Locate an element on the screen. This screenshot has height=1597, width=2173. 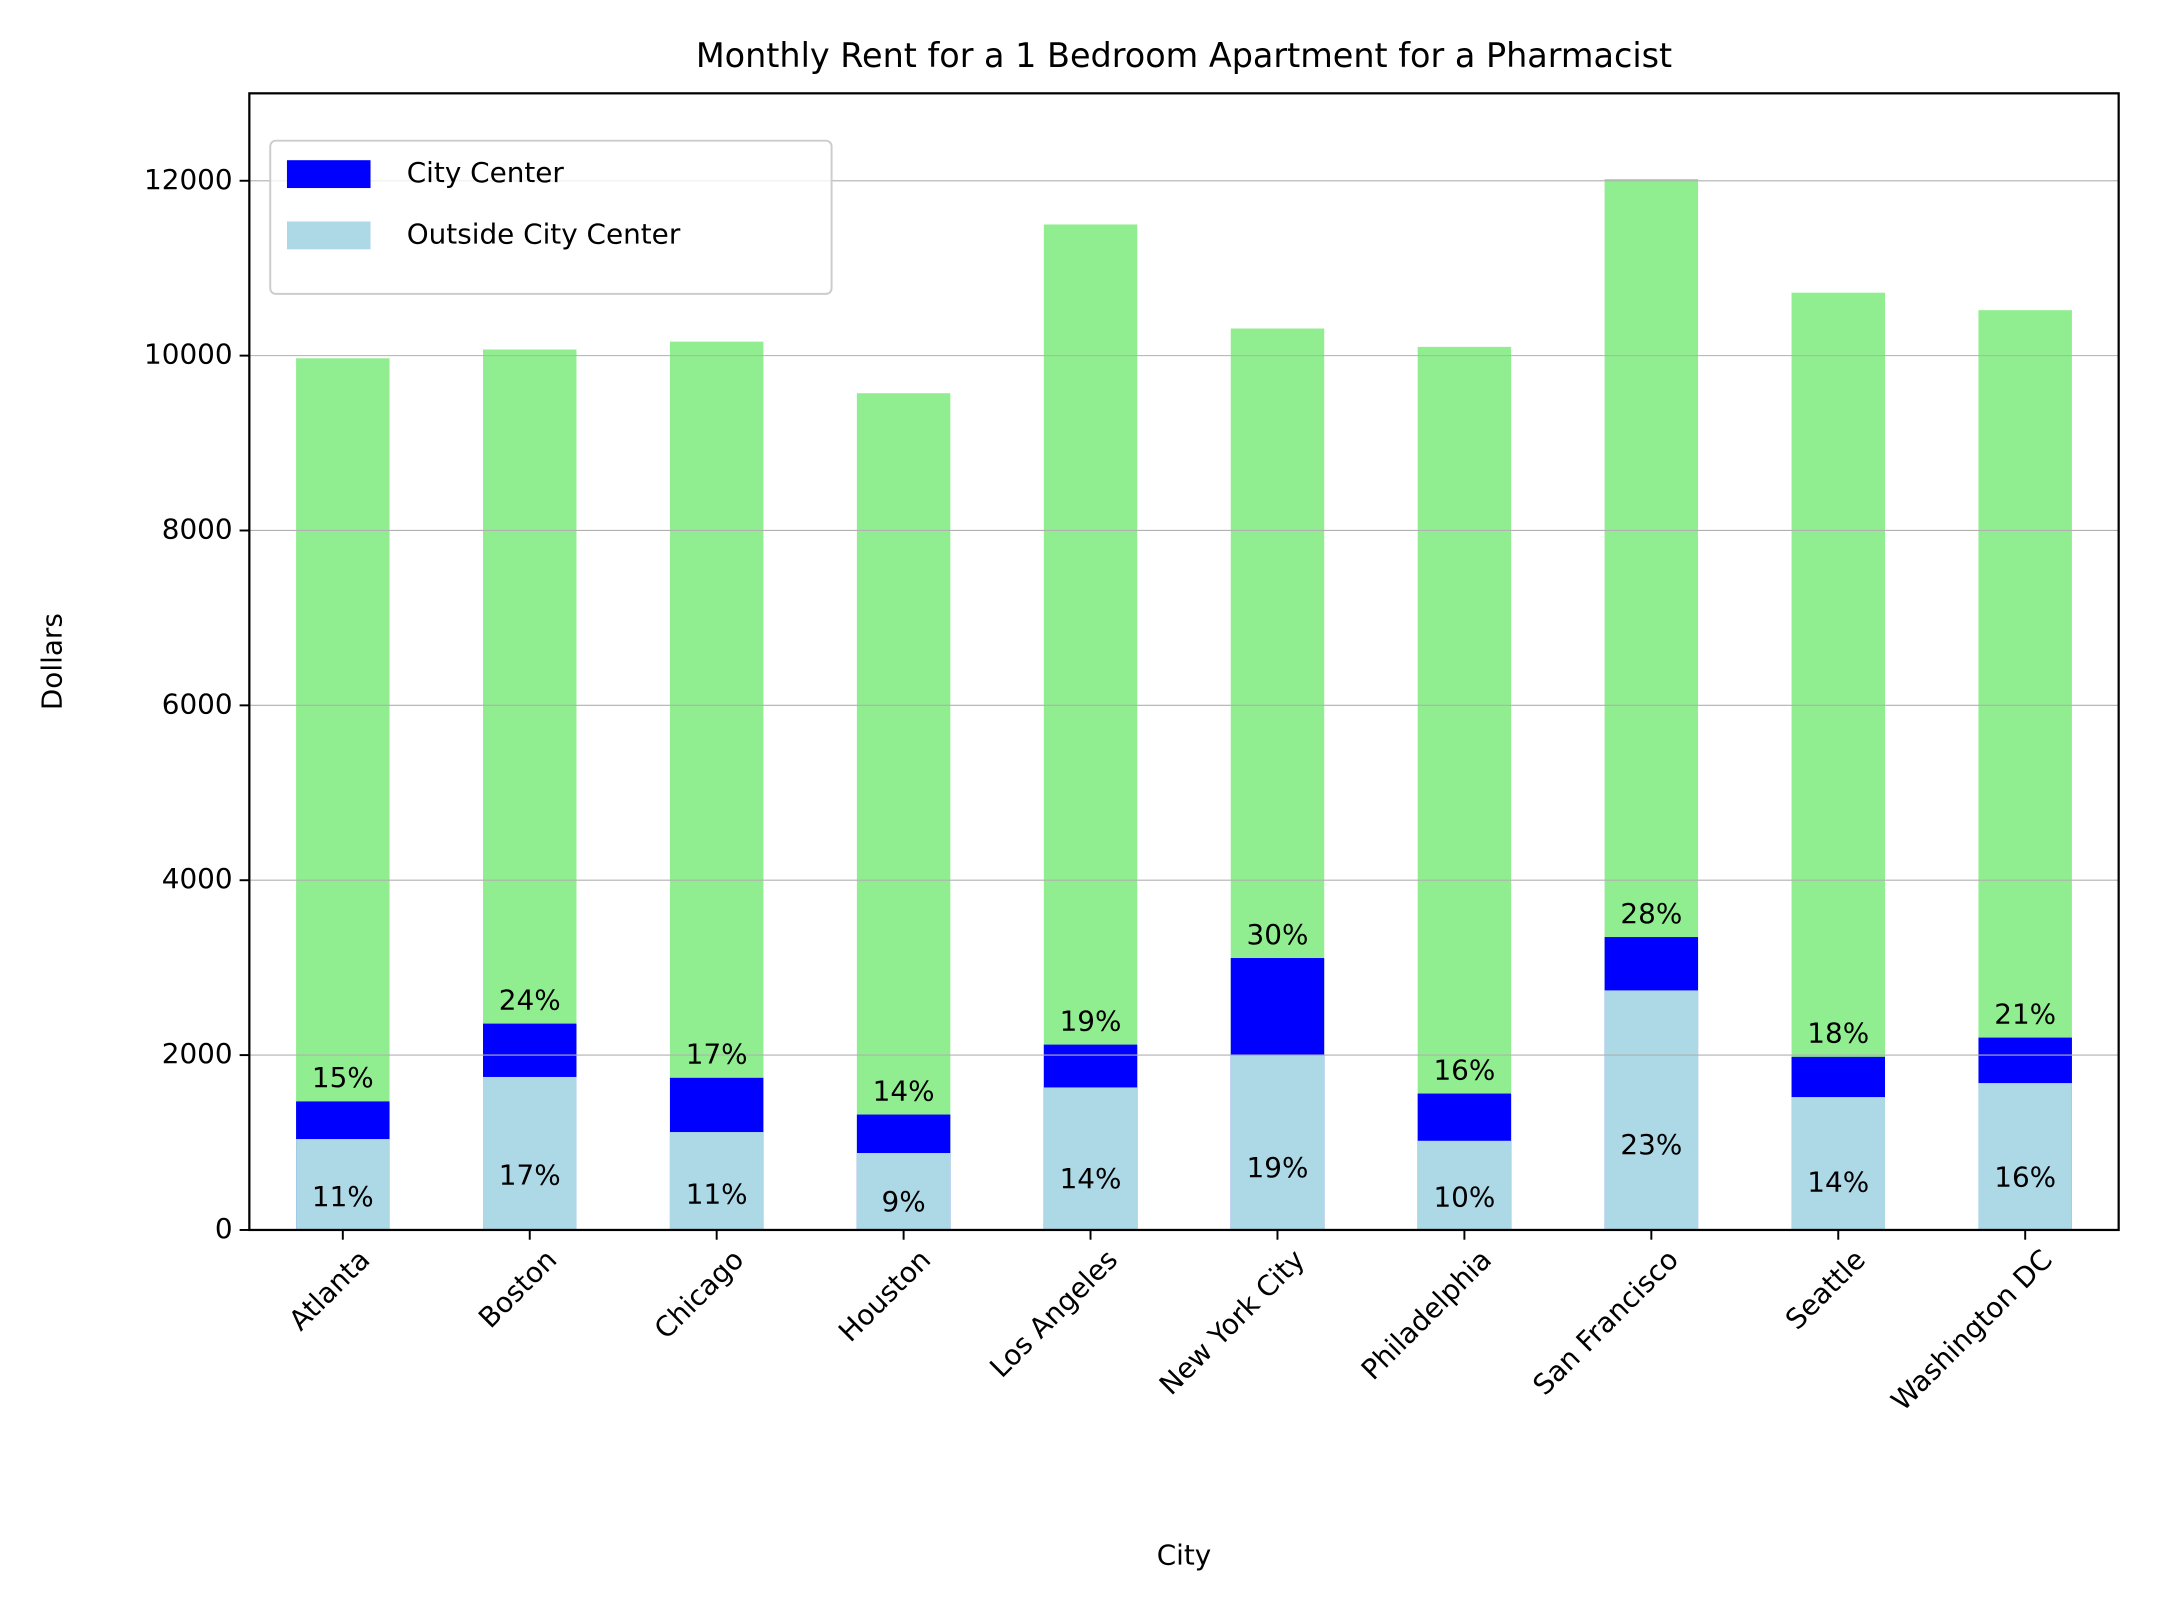
share-label: 10% is located at coordinates (1464, 1197).